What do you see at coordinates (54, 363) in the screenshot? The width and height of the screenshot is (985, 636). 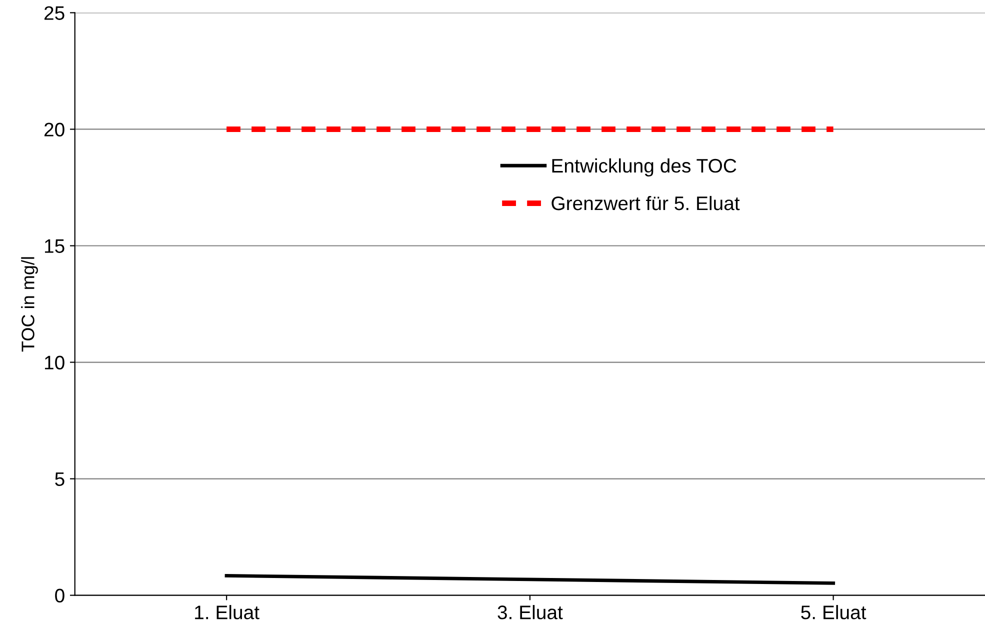 I see `y-tick-label: 10` at bounding box center [54, 363].